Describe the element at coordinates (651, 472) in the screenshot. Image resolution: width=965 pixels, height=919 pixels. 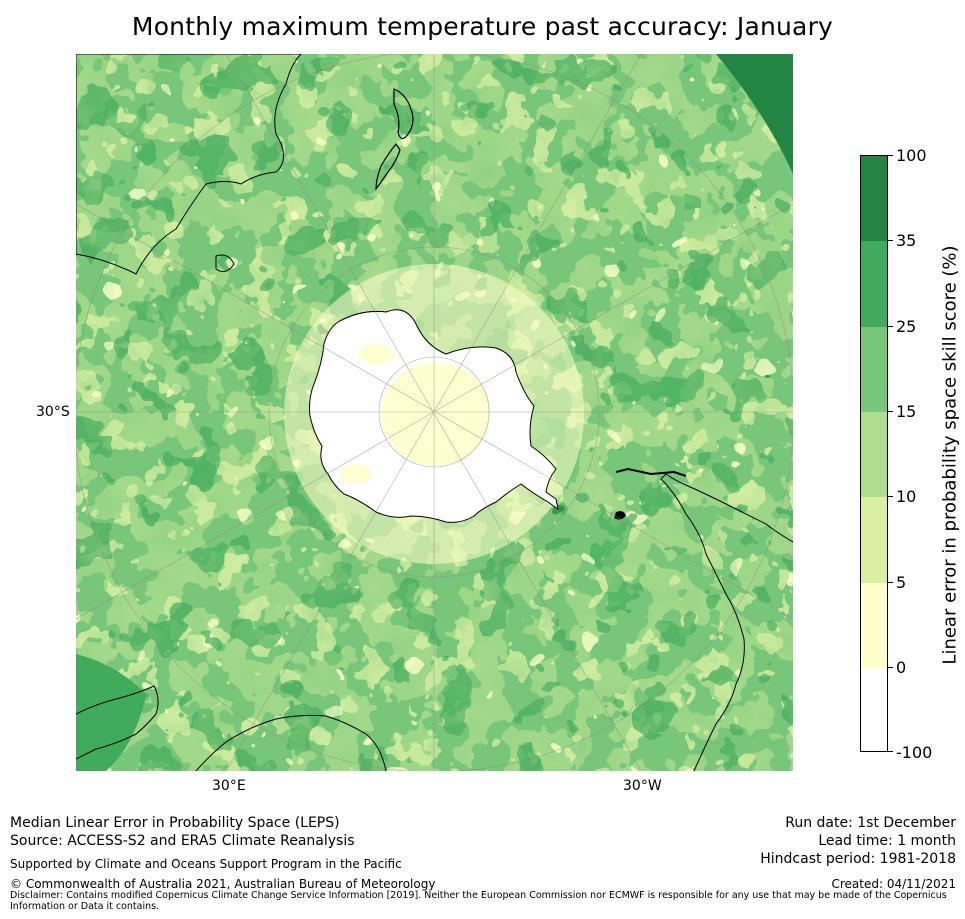
I see `tierra-del-fuego` at that location.